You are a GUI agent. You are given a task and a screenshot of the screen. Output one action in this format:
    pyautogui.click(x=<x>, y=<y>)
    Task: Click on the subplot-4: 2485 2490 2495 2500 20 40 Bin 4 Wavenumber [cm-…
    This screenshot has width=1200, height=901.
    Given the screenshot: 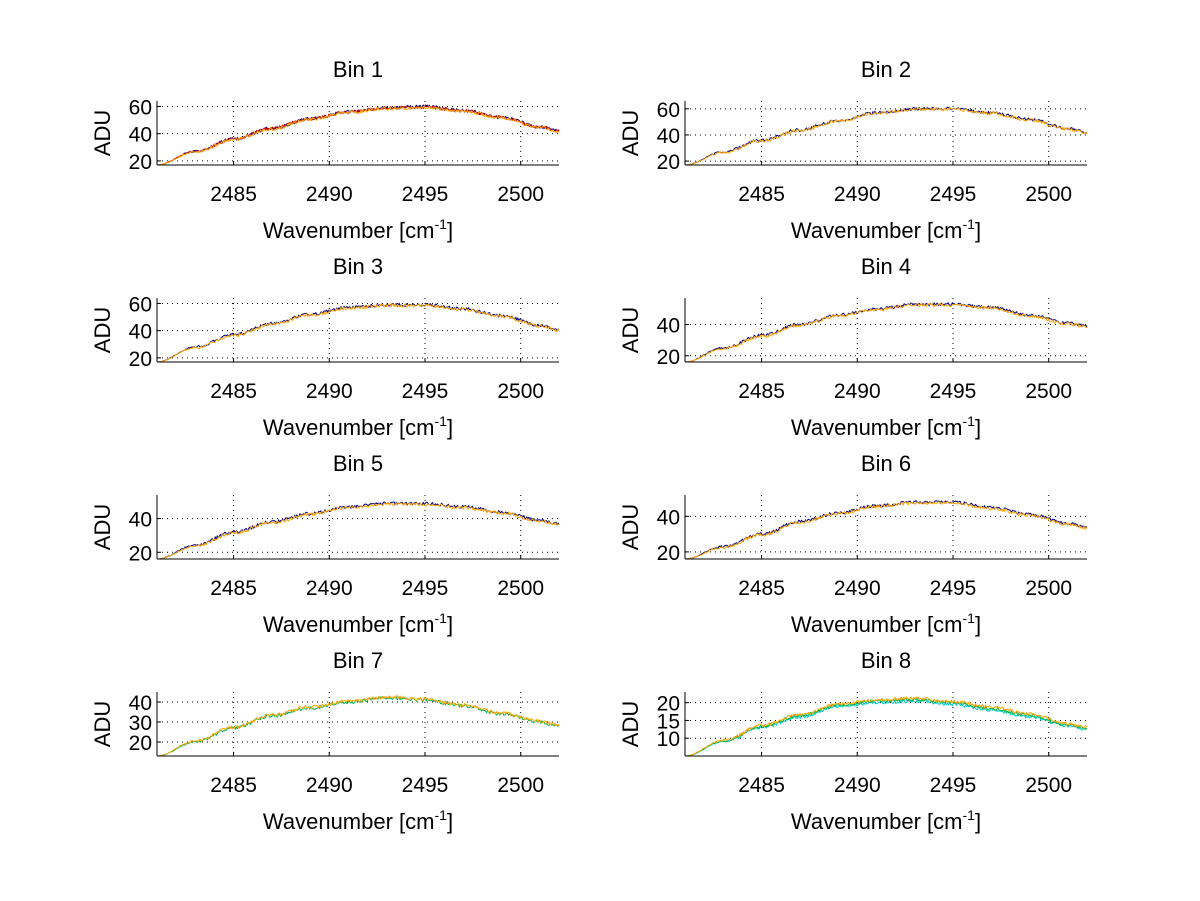 What is the action you would take?
    pyautogui.click(x=853, y=347)
    